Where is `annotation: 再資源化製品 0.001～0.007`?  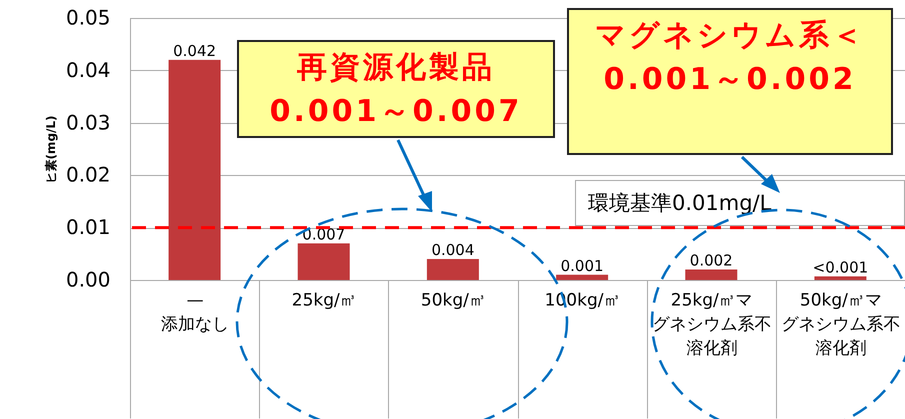 annotation: 再資源化製品 0.001～0.007 is located at coordinates (396, 89).